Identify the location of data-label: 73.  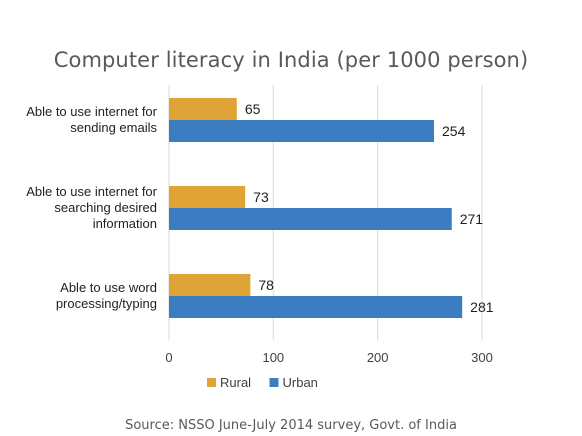
(261, 197).